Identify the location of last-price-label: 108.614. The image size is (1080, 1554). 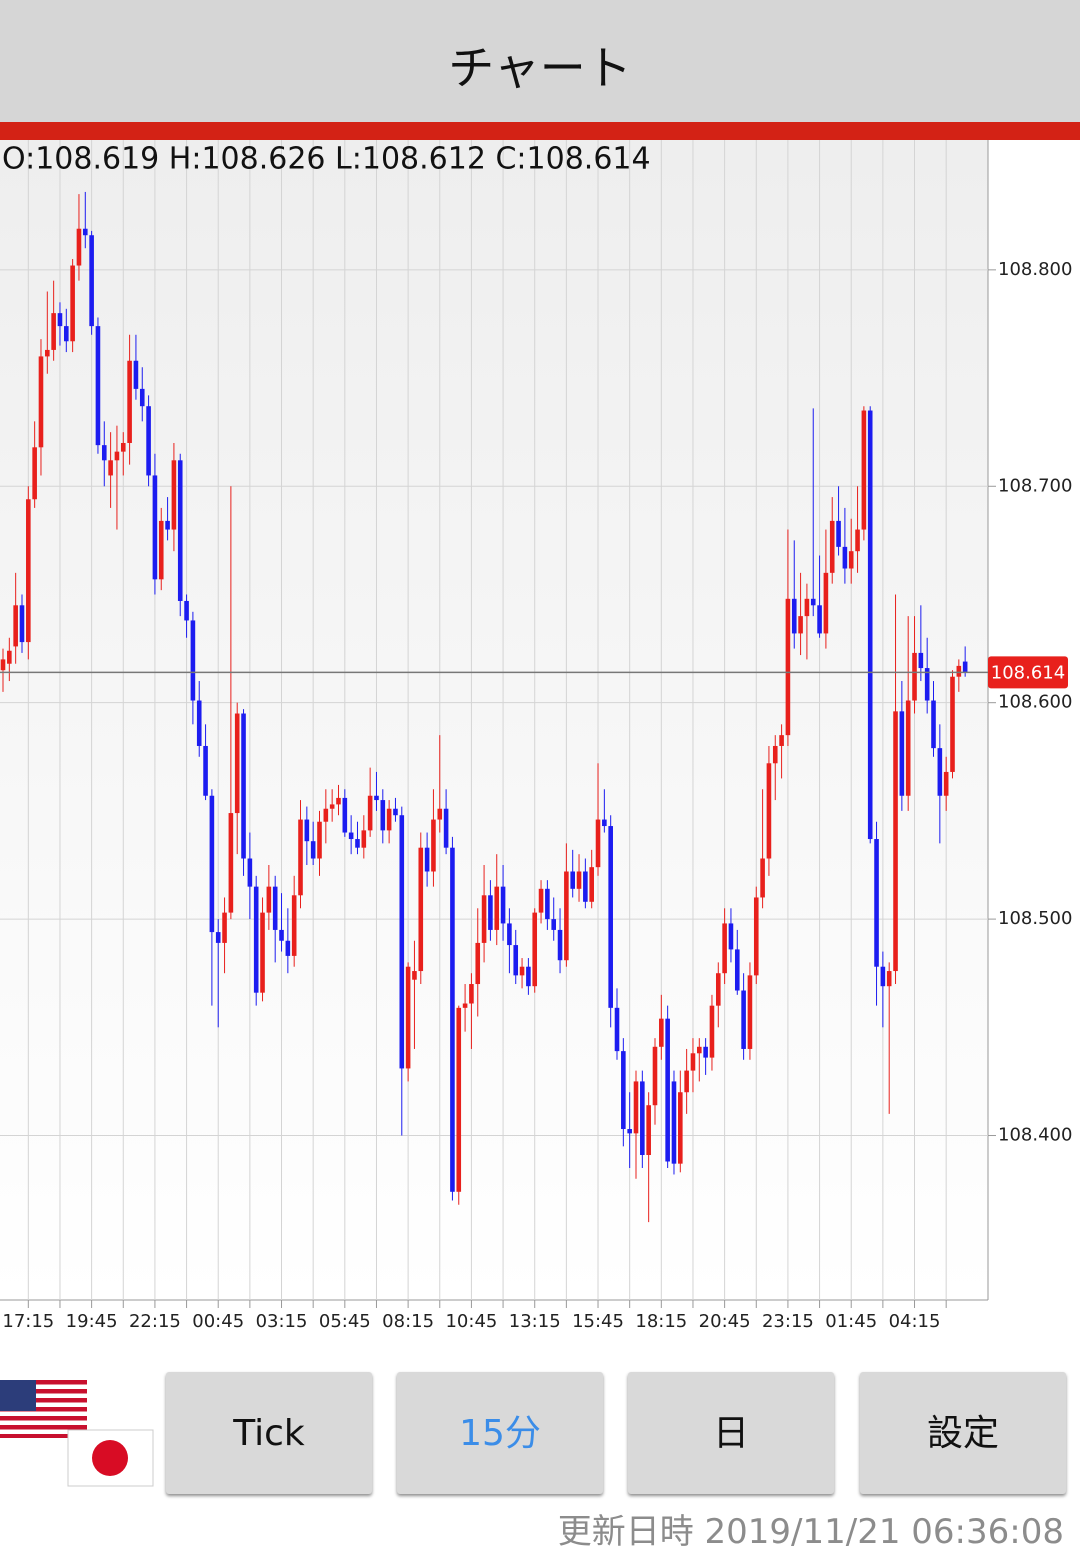
(1028, 672).